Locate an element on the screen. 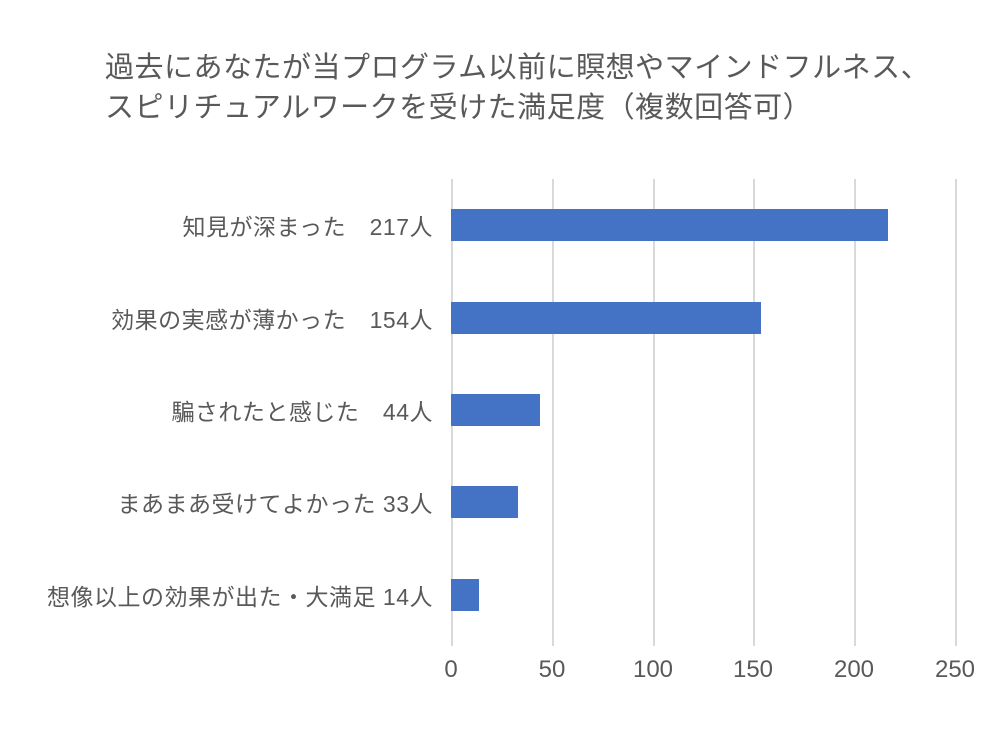 Image resolution: width=1000 pixels, height=730 pixels. x-tick-label-50: 50 is located at coordinates (552, 669).